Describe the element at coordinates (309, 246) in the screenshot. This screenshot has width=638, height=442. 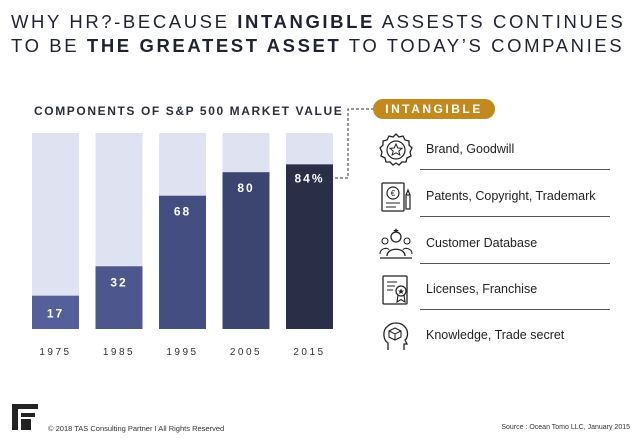
I see `bar-2015` at that location.